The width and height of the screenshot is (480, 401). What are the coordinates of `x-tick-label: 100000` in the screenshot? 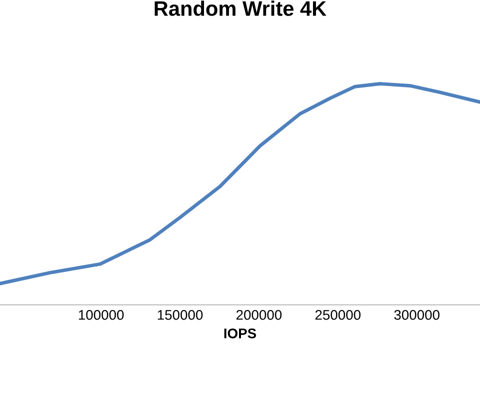 It's located at (101, 315).